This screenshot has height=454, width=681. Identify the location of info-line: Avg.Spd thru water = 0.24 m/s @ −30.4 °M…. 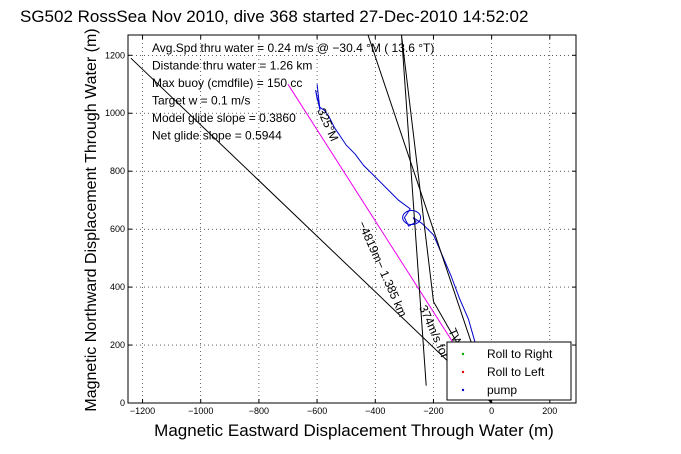
(293, 48).